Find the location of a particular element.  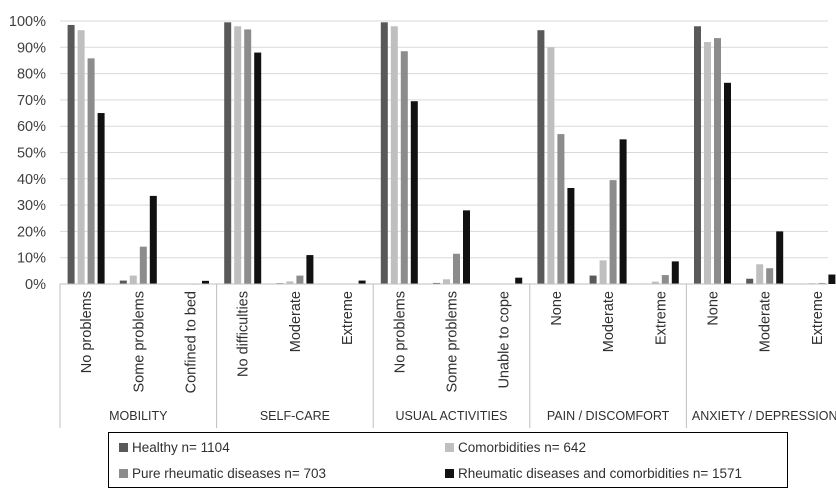

x-category-label: Confined to bed is located at coordinates (192, 342).